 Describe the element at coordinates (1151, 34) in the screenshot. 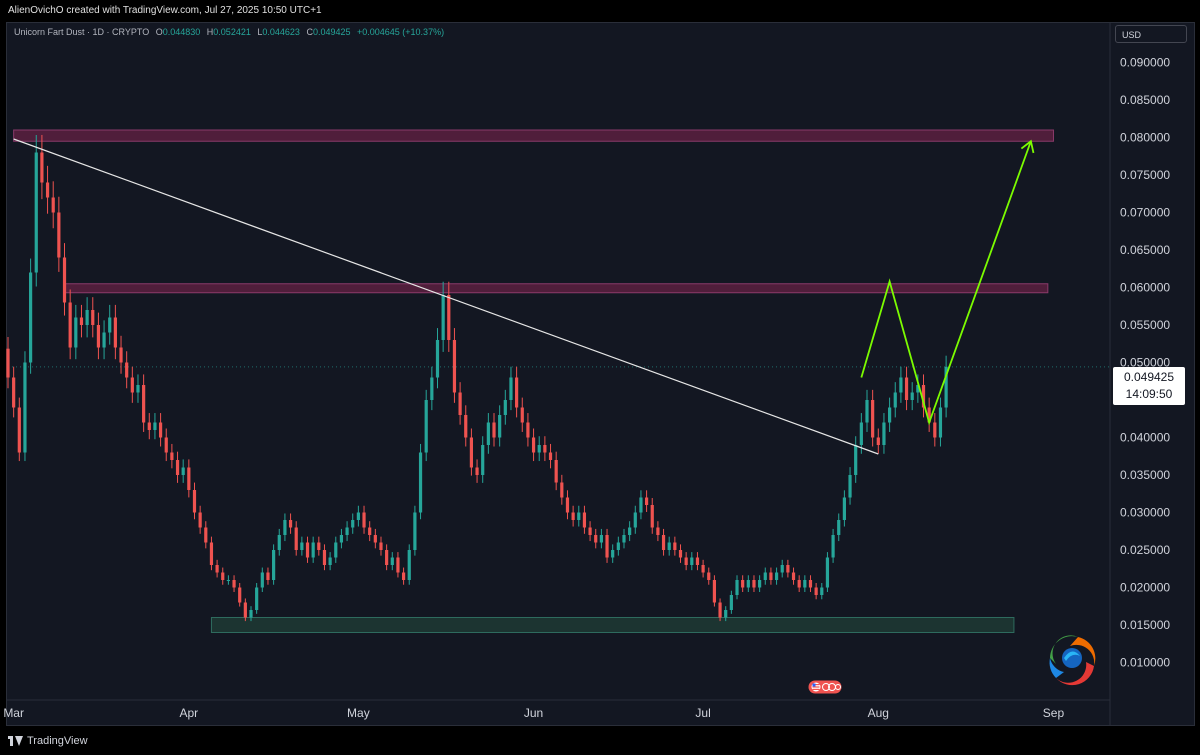

I see `currency-selector: USD` at that location.